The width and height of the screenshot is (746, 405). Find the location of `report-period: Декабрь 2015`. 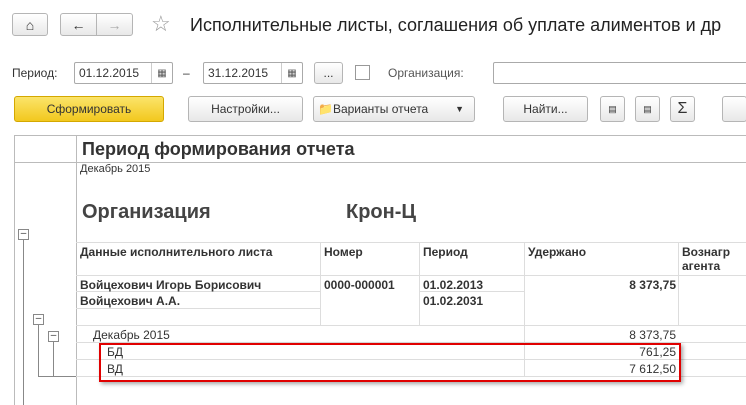

report-period: Декабрь 2015 is located at coordinates (115, 169).